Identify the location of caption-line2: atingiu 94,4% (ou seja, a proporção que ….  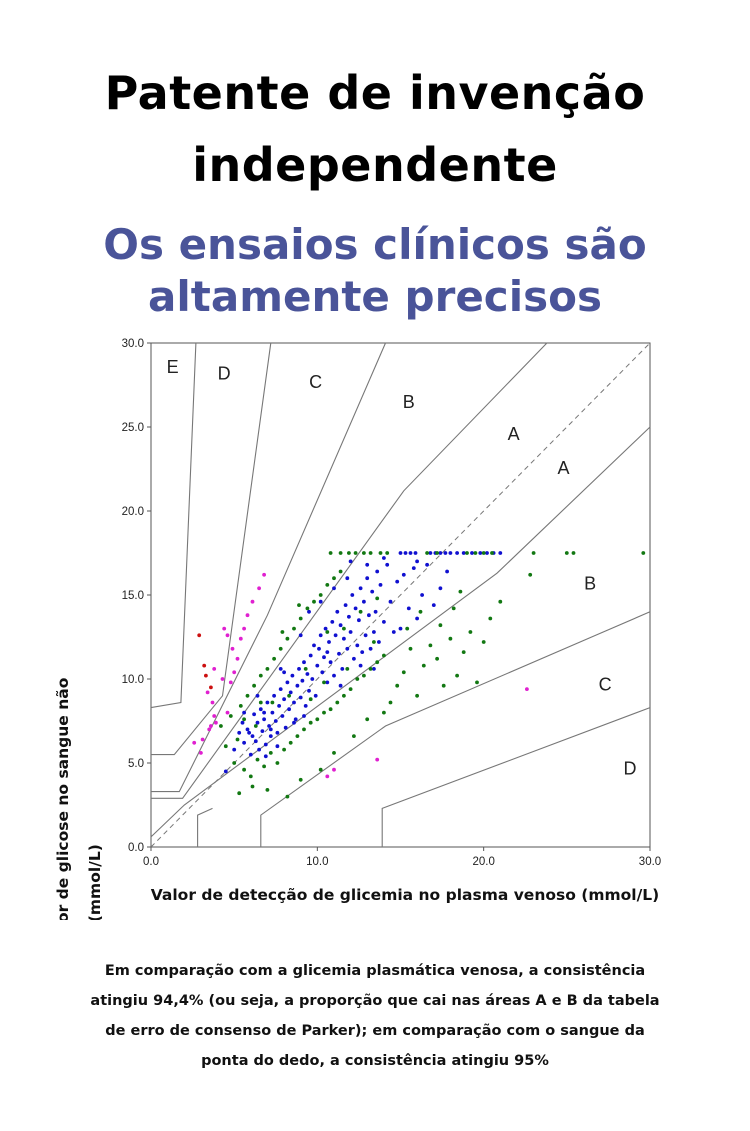
(375, 1001).